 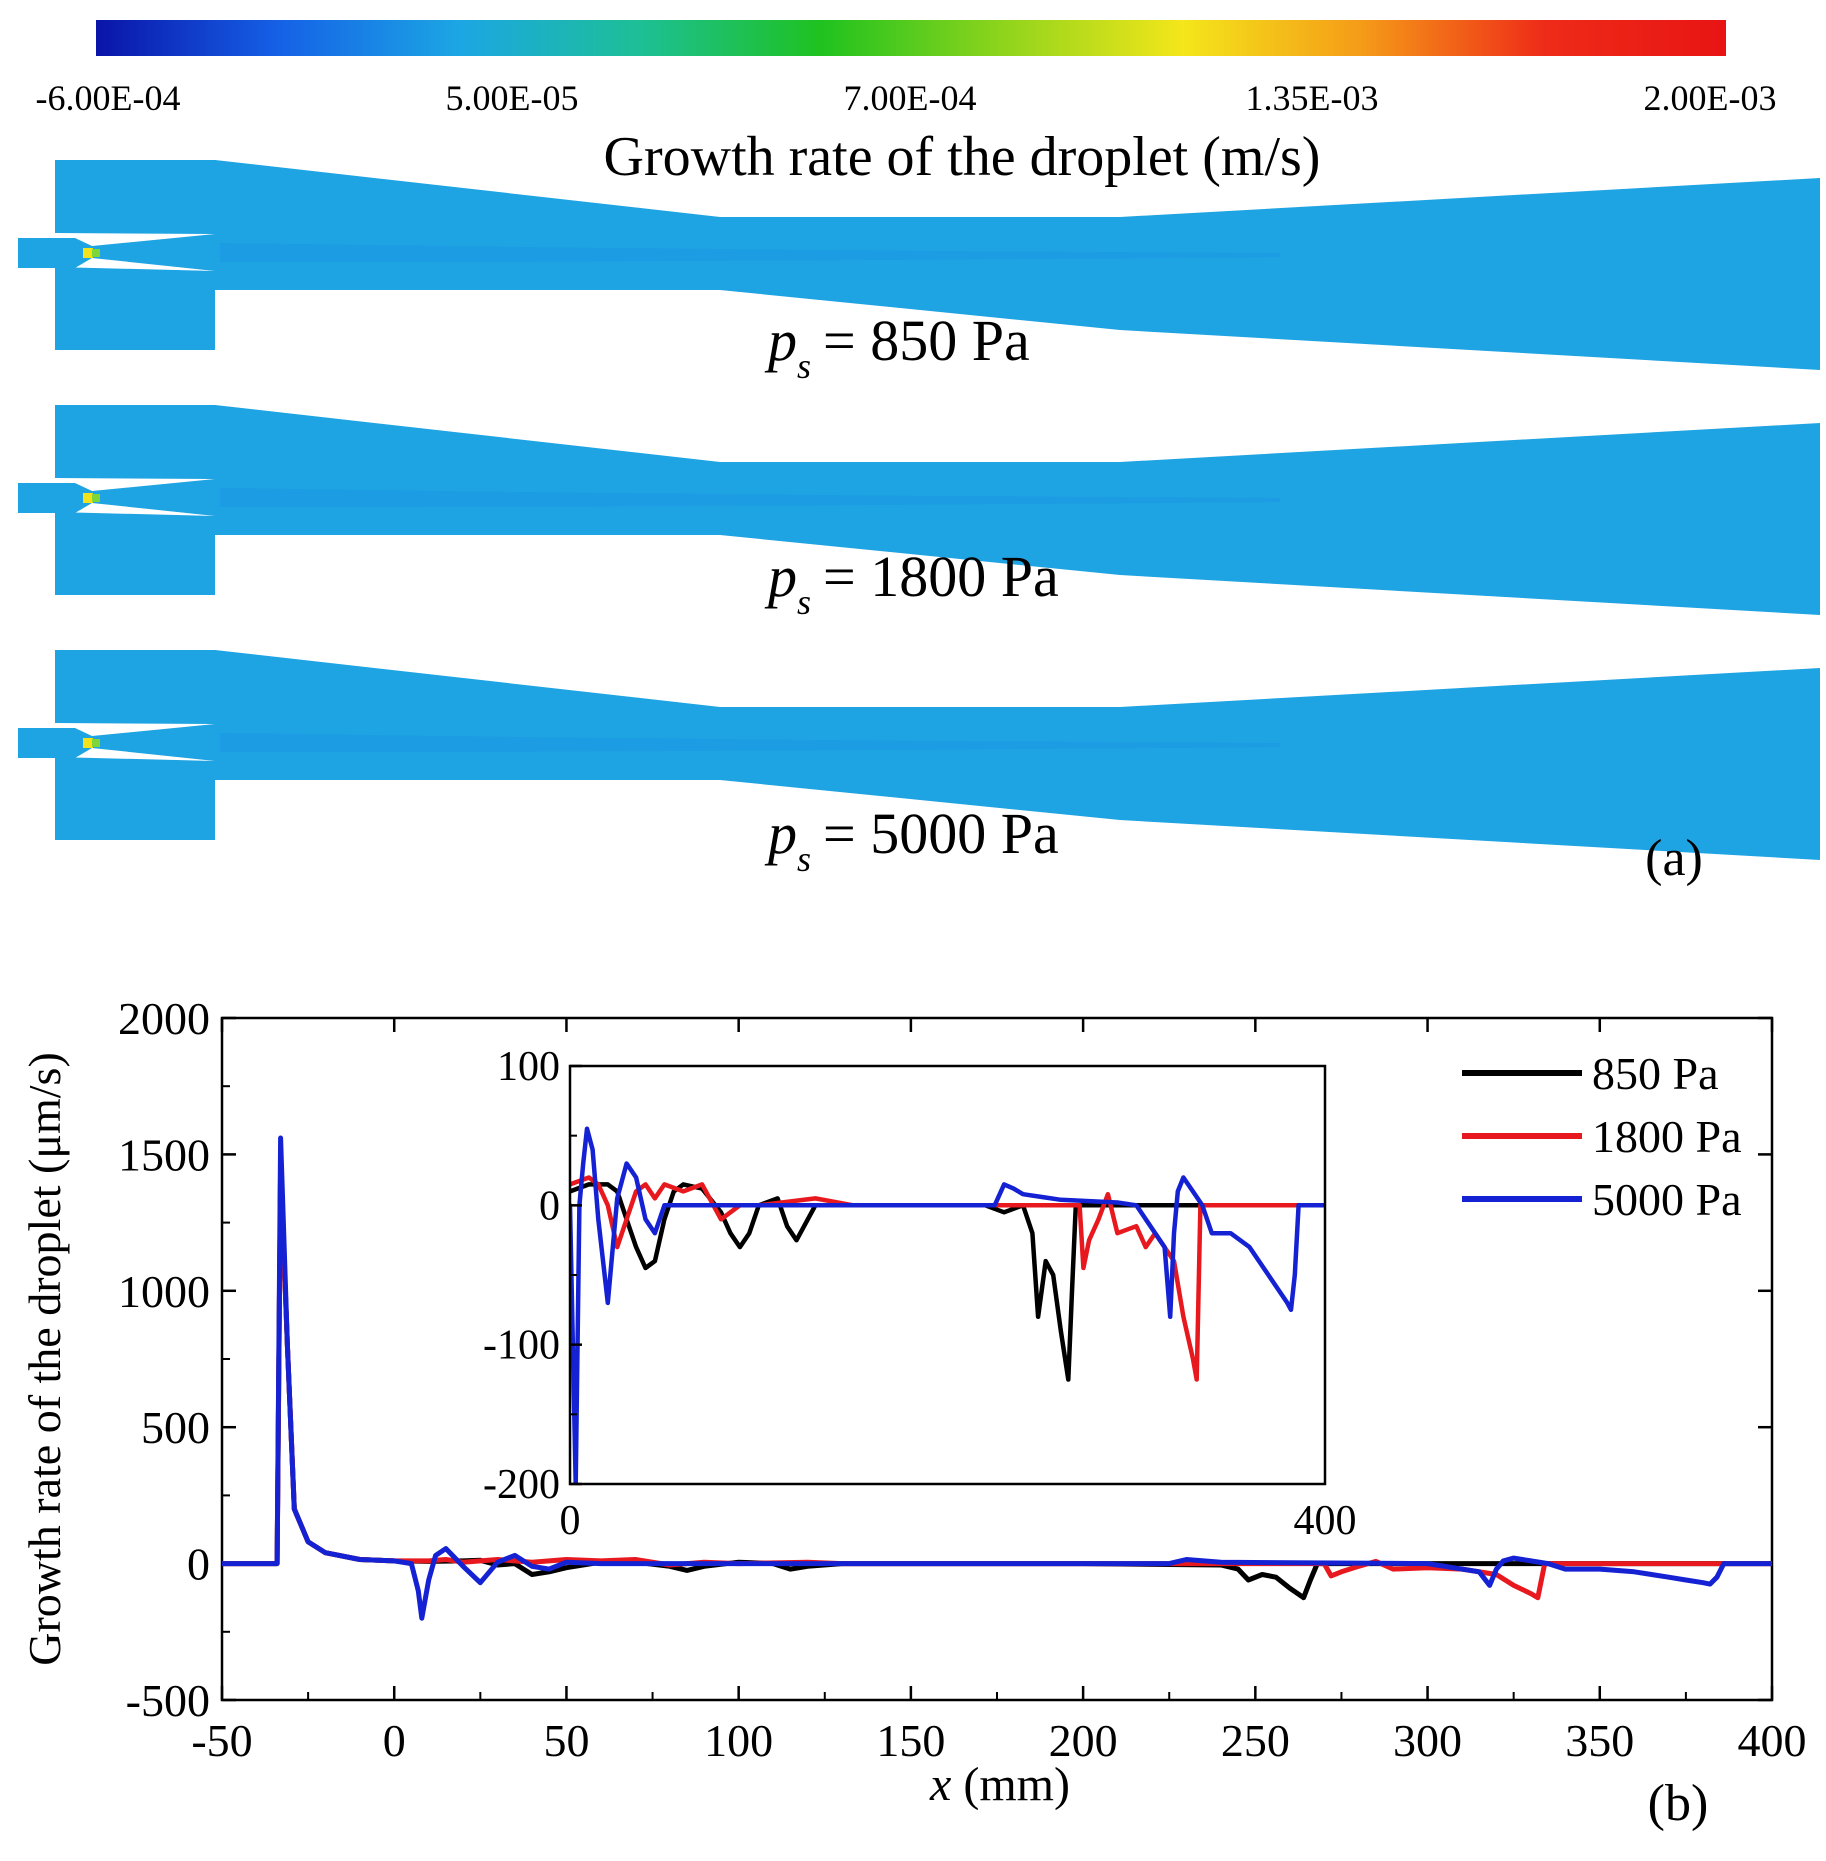 What do you see at coordinates (1667, 1136) in the screenshot?
I see `legend-entry: 1800 Pa` at bounding box center [1667, 1136].